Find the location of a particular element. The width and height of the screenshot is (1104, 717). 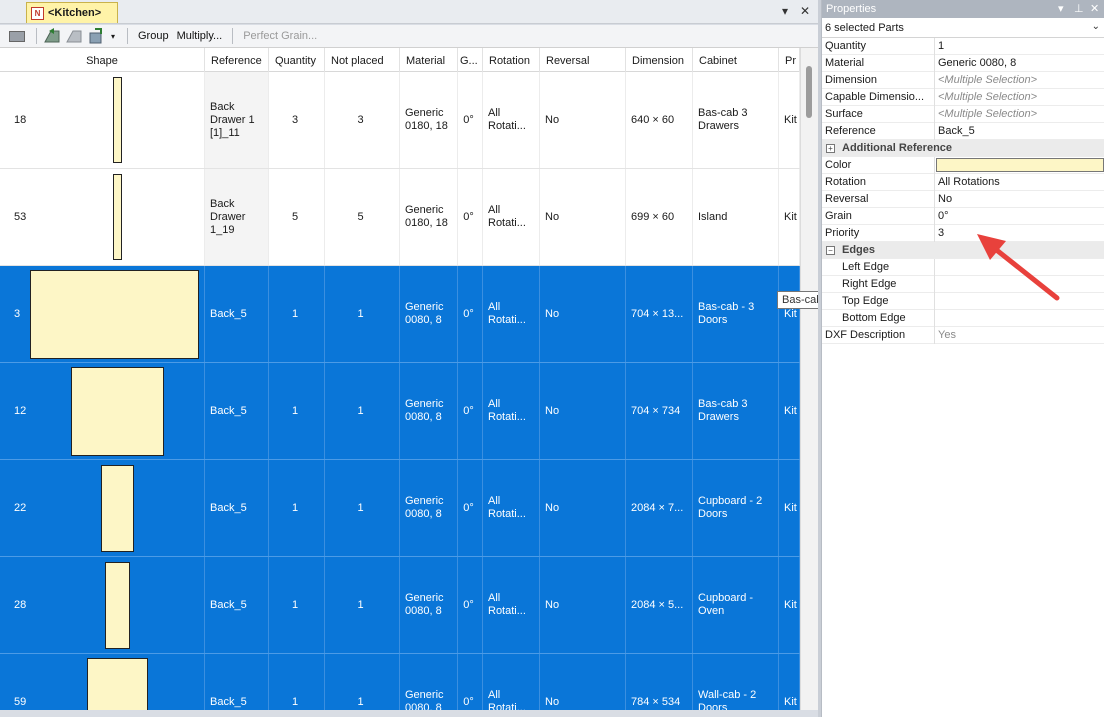

property-row-reversal: Reversal No is located at coordinates (963, 199).